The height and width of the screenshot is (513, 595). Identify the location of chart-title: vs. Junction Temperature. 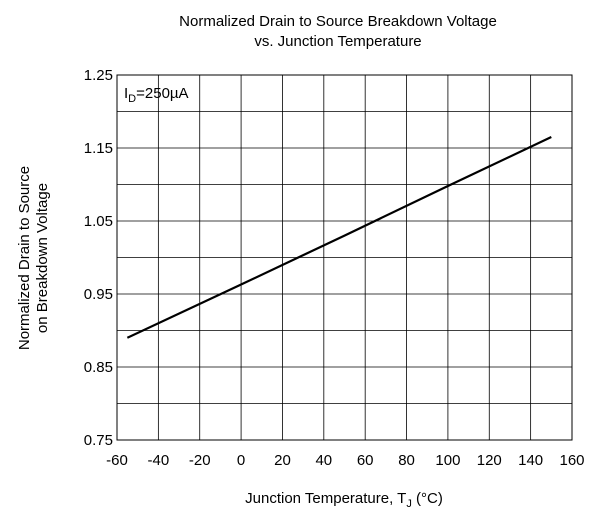
(337, 41).